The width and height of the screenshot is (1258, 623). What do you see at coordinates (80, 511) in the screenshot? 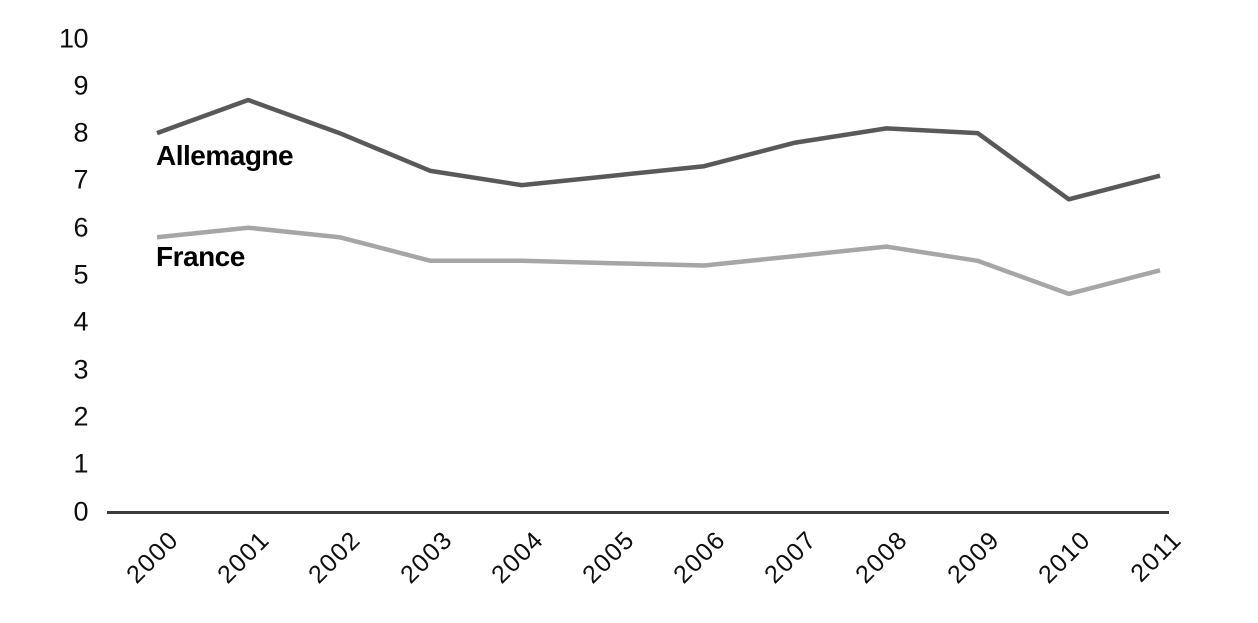
I see `y-tick-label: 0` at bounding box center [80, 511].